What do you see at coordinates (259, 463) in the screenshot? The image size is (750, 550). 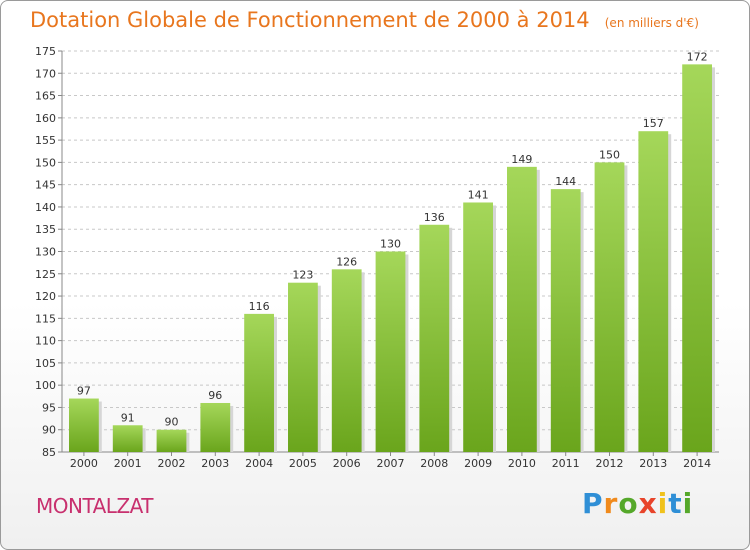 I see `x-tick-label: 2004` at bounding box center [259, 463].